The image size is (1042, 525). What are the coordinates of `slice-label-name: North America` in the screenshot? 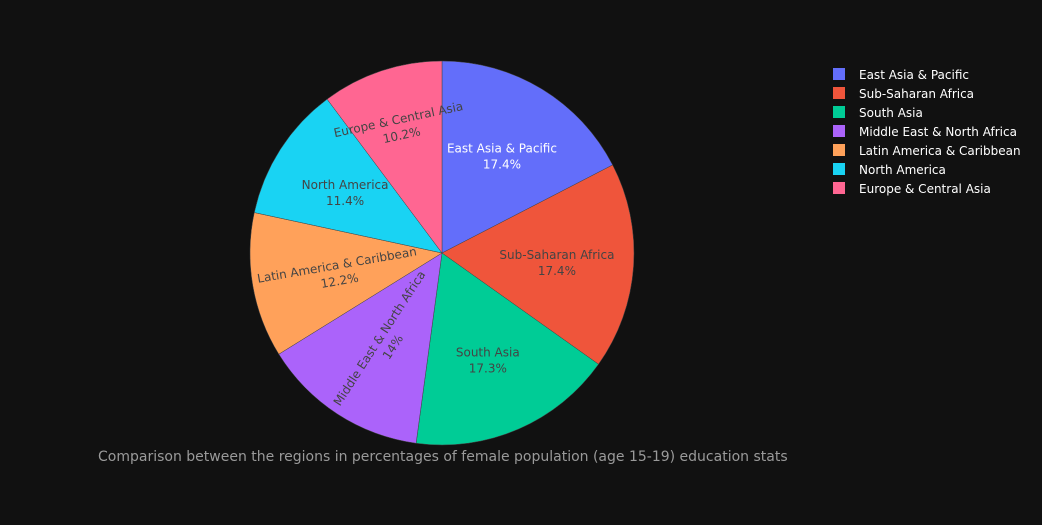 It's located at (345, 185).